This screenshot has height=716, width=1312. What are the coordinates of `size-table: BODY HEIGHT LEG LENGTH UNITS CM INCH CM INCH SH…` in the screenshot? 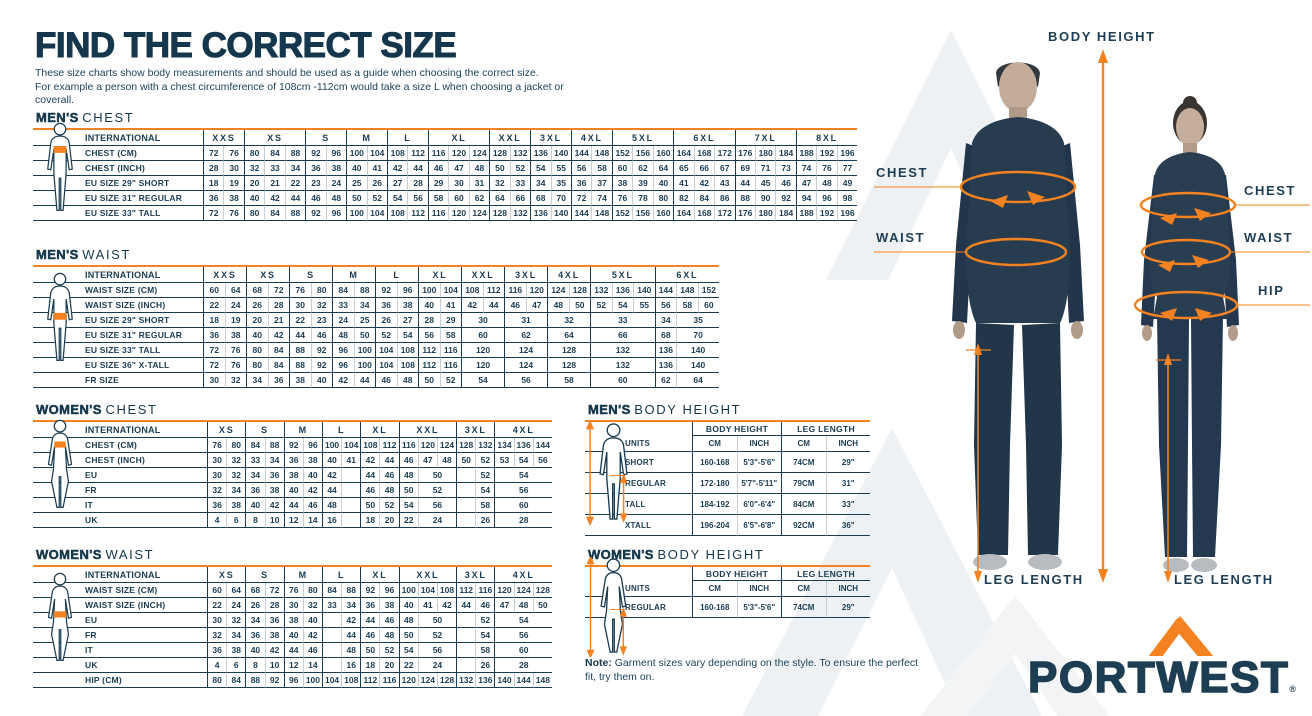 It's located at (727, 478).